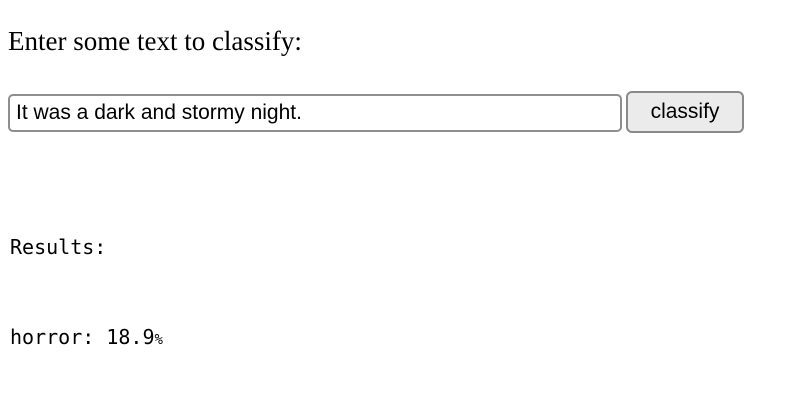  Describe the element at coordinates (315, 113) in the screenshot. I see `classify-text-input` at that location.